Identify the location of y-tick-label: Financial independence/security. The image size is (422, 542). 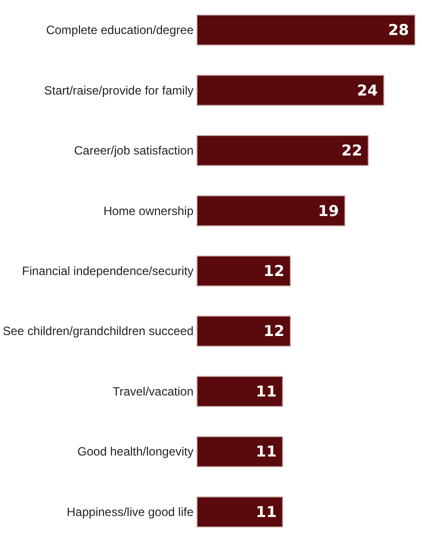
(108, 271).